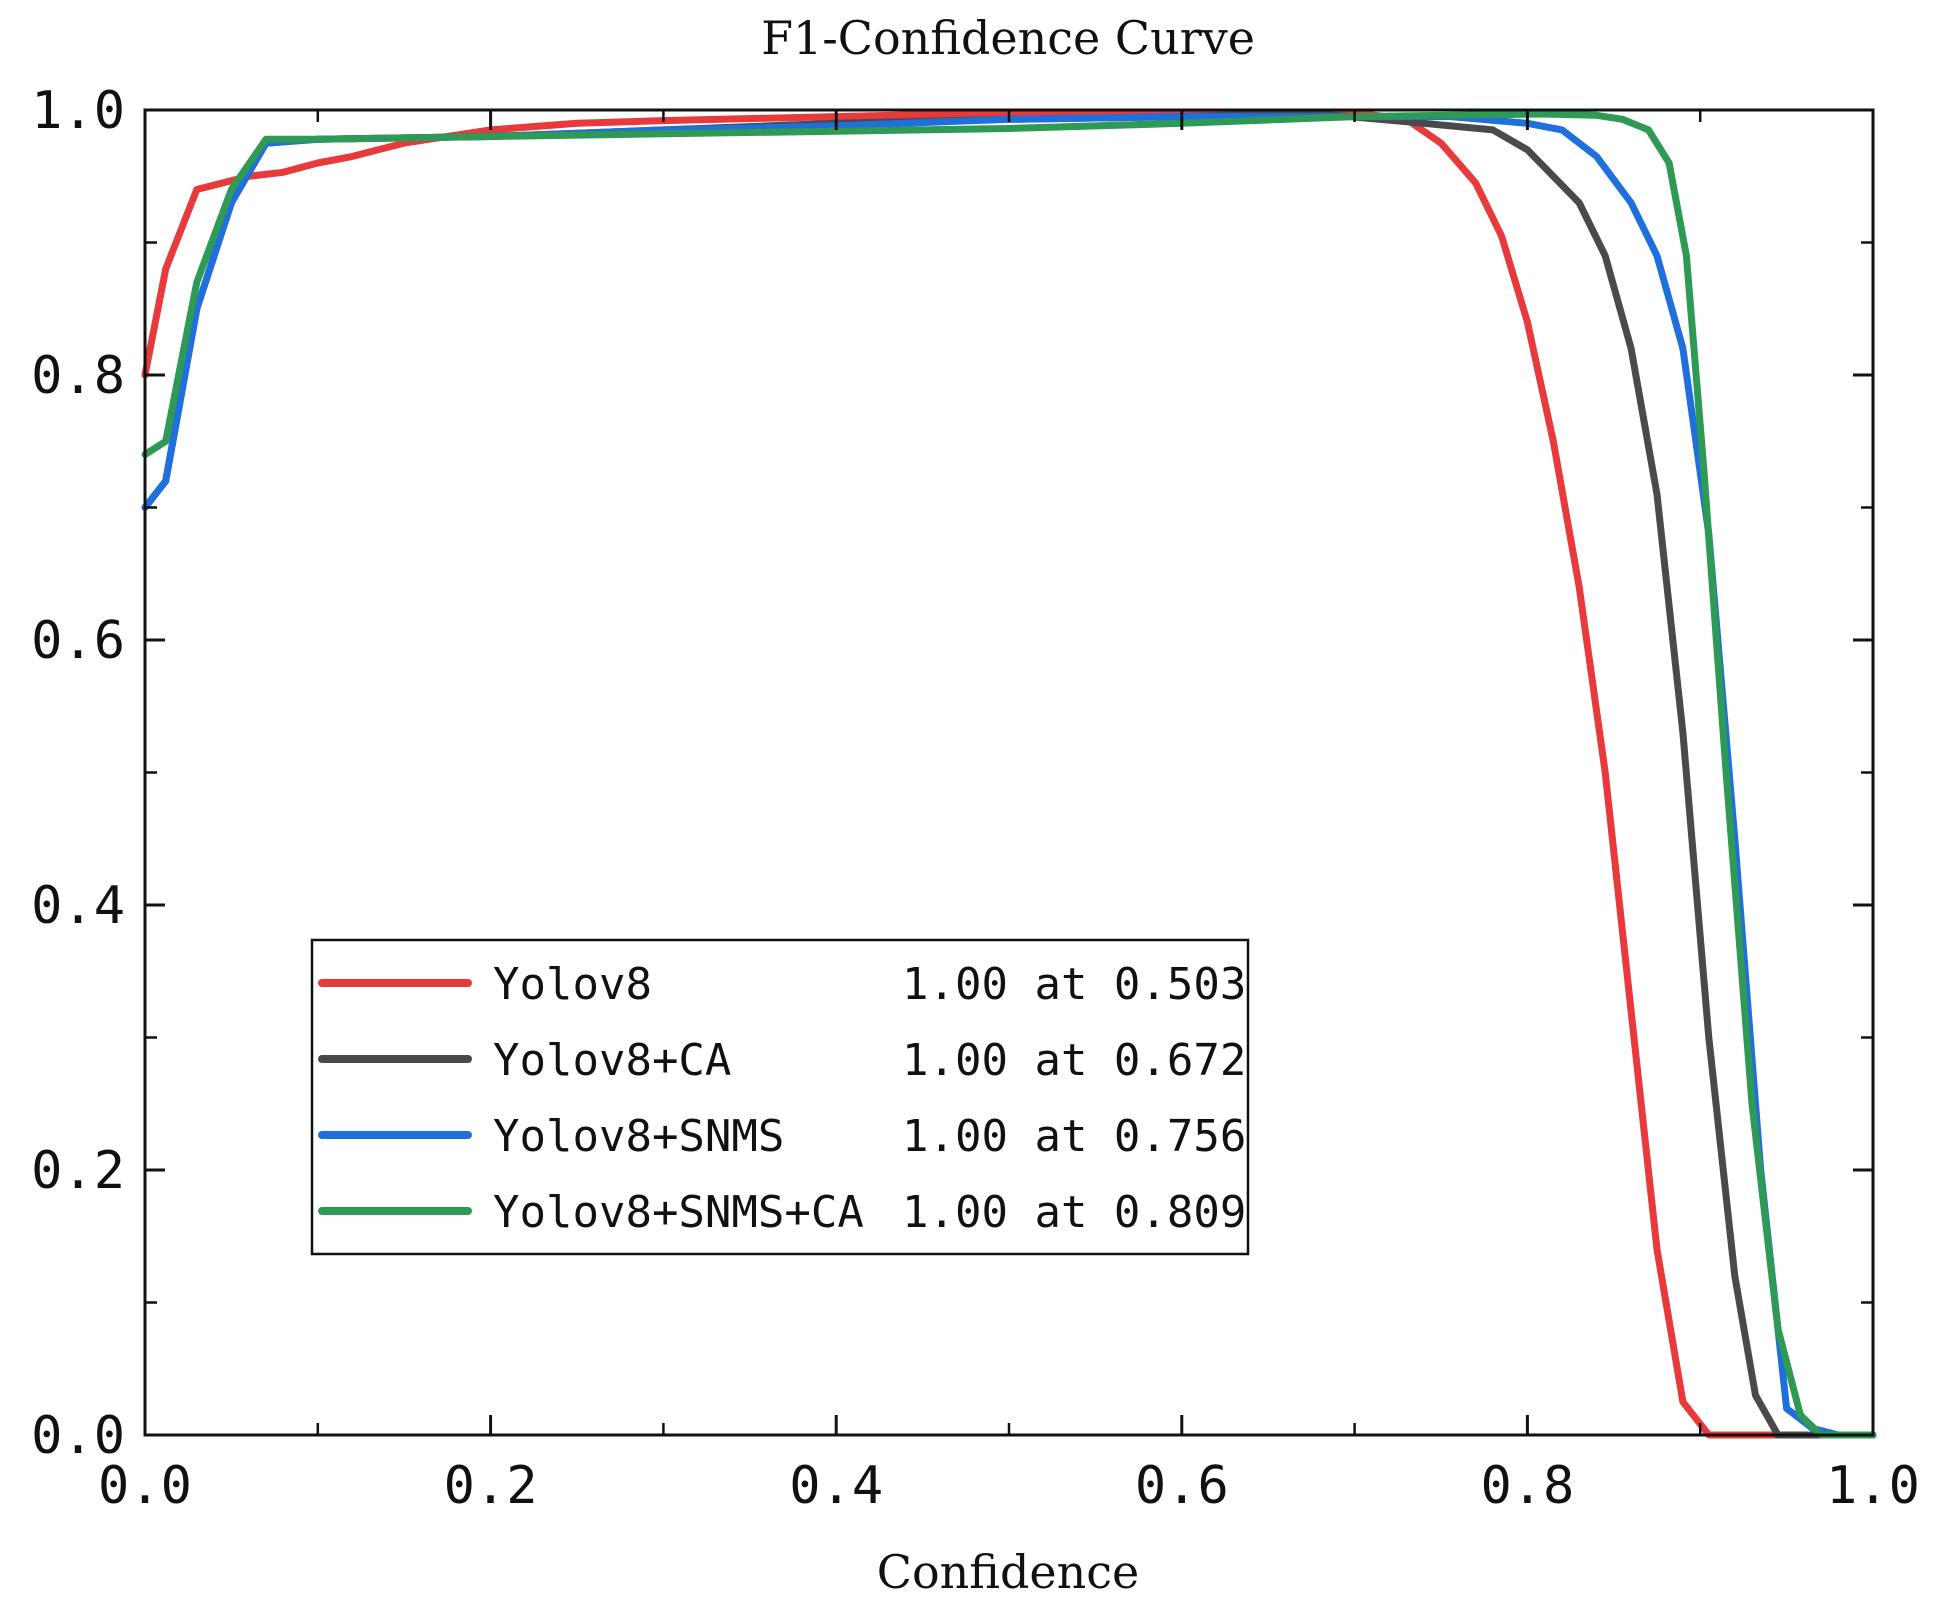 This screenshot has height=1624, width=1933. Describe the element at coordinates (1873, 1486) in the screenshot. I see `x-tick-label: 1.0` at that location.